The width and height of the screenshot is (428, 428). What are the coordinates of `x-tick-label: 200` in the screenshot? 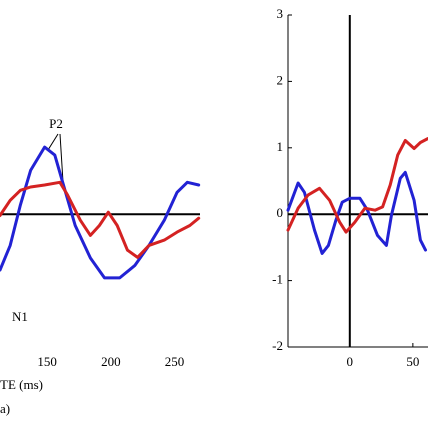 It's located at (111, 361).